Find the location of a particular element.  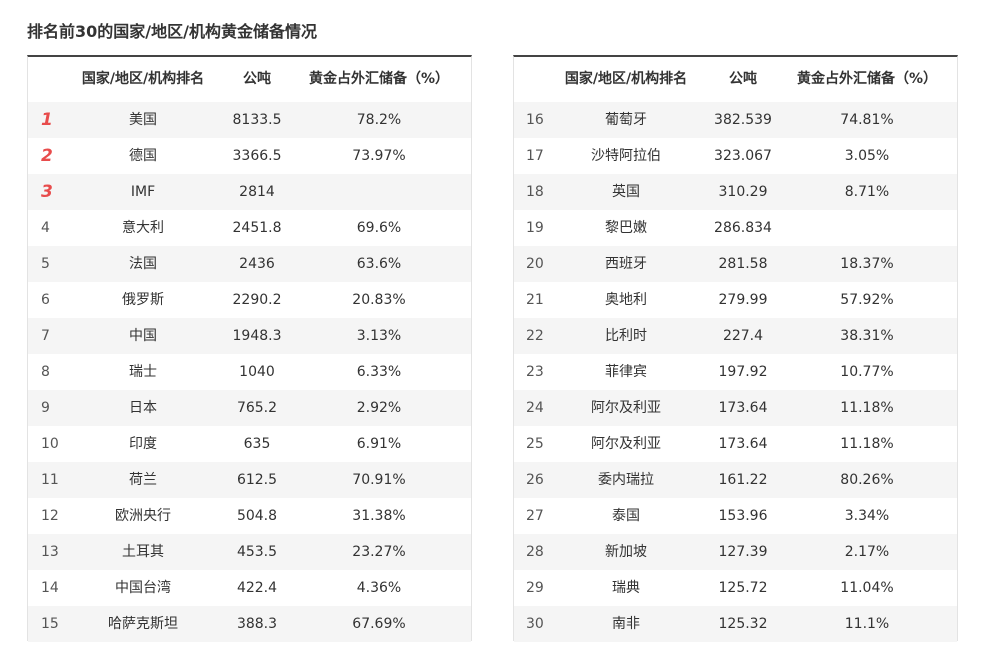

rank-cell: 23 is located at coordinates (535, 372).